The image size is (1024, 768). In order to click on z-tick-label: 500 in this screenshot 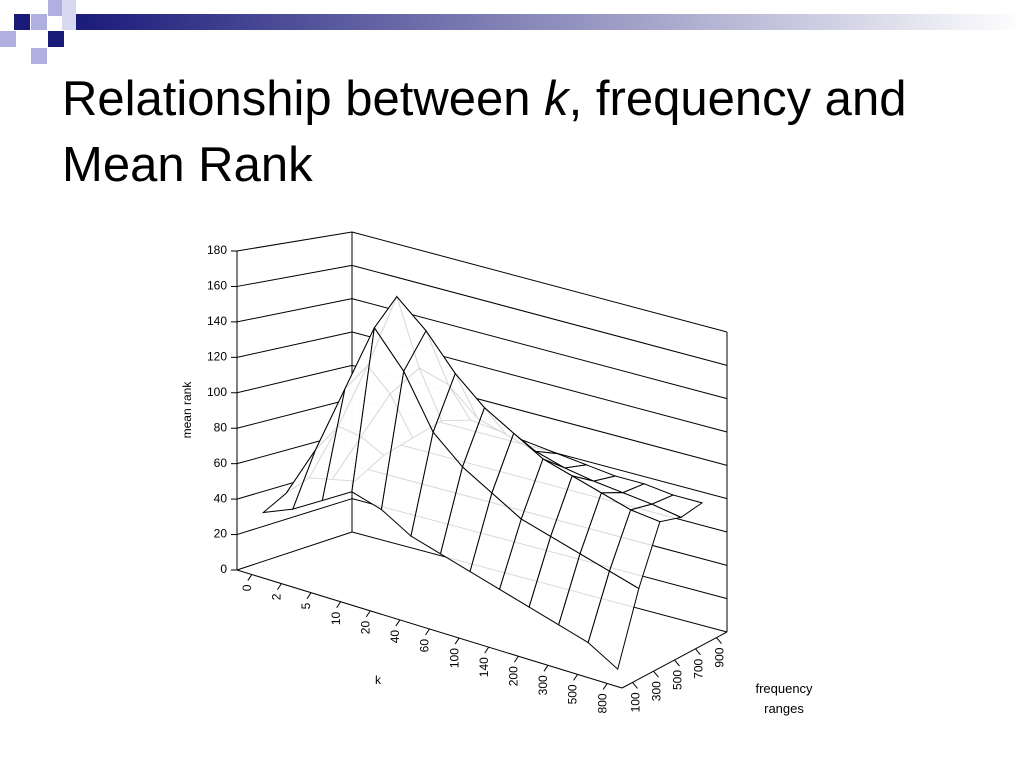, I will do `click(678, 680)`.